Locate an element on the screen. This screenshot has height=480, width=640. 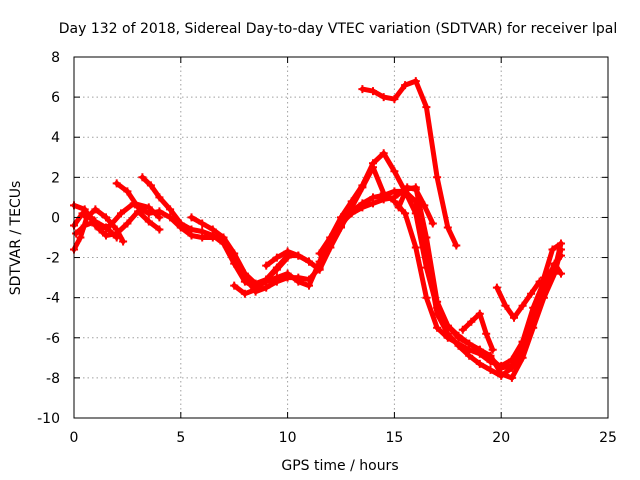
y-tick-label: 4 is located at coordinates (55, 138).